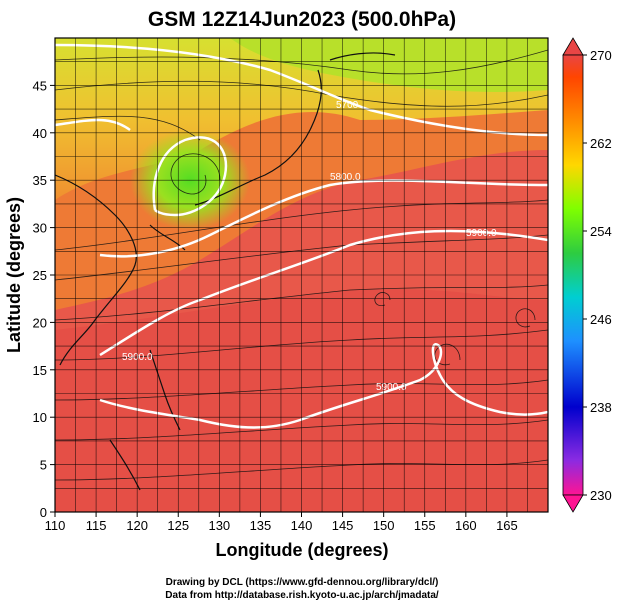  I want to click on x-tick-label: 140, so click(302, 525).